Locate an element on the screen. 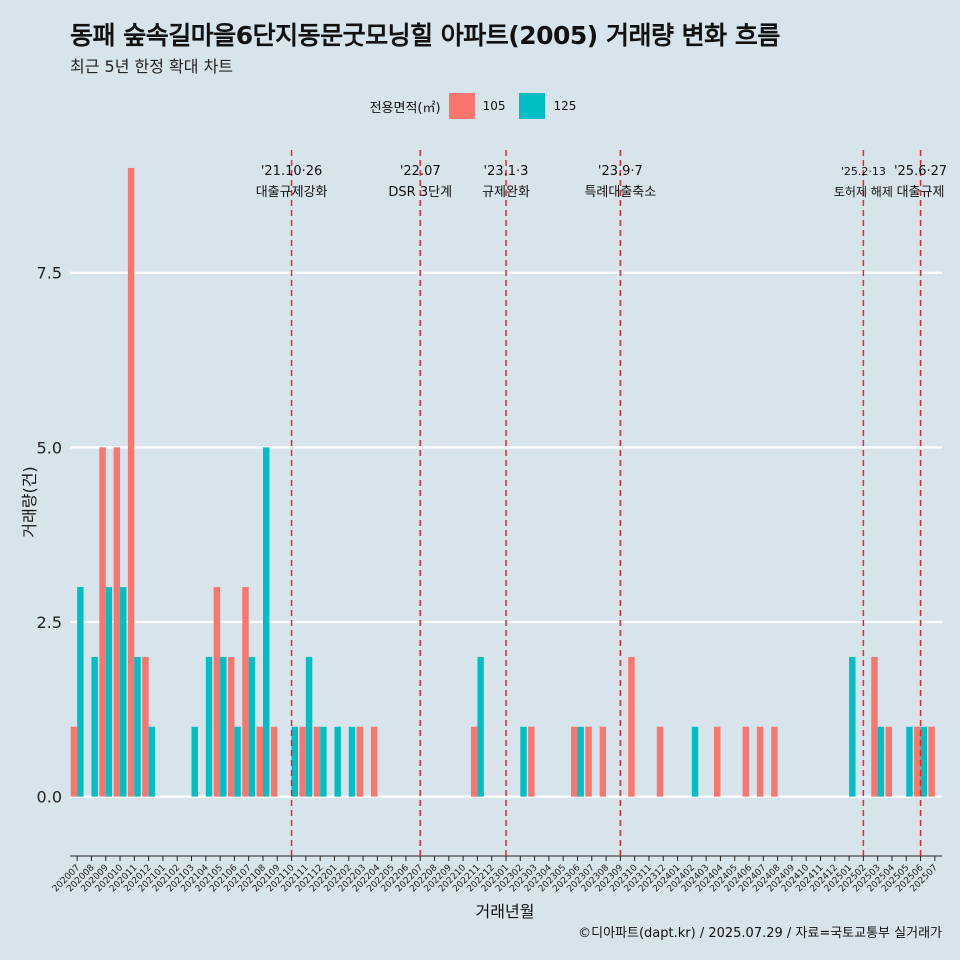 This screenshot has width=960, height=960. legend-label-105: 105 is located at coordinates (494, 106).